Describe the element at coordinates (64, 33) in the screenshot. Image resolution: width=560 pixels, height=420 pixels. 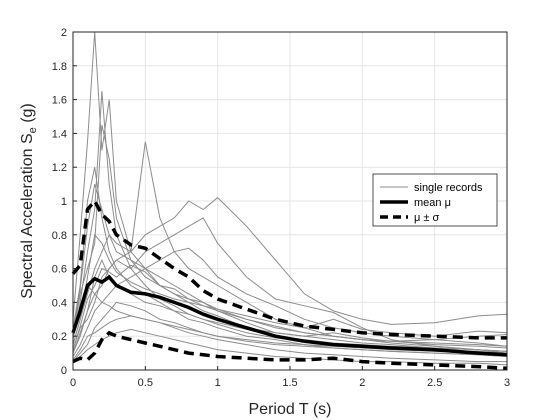
I see `y-tick-label: 2` at that location.